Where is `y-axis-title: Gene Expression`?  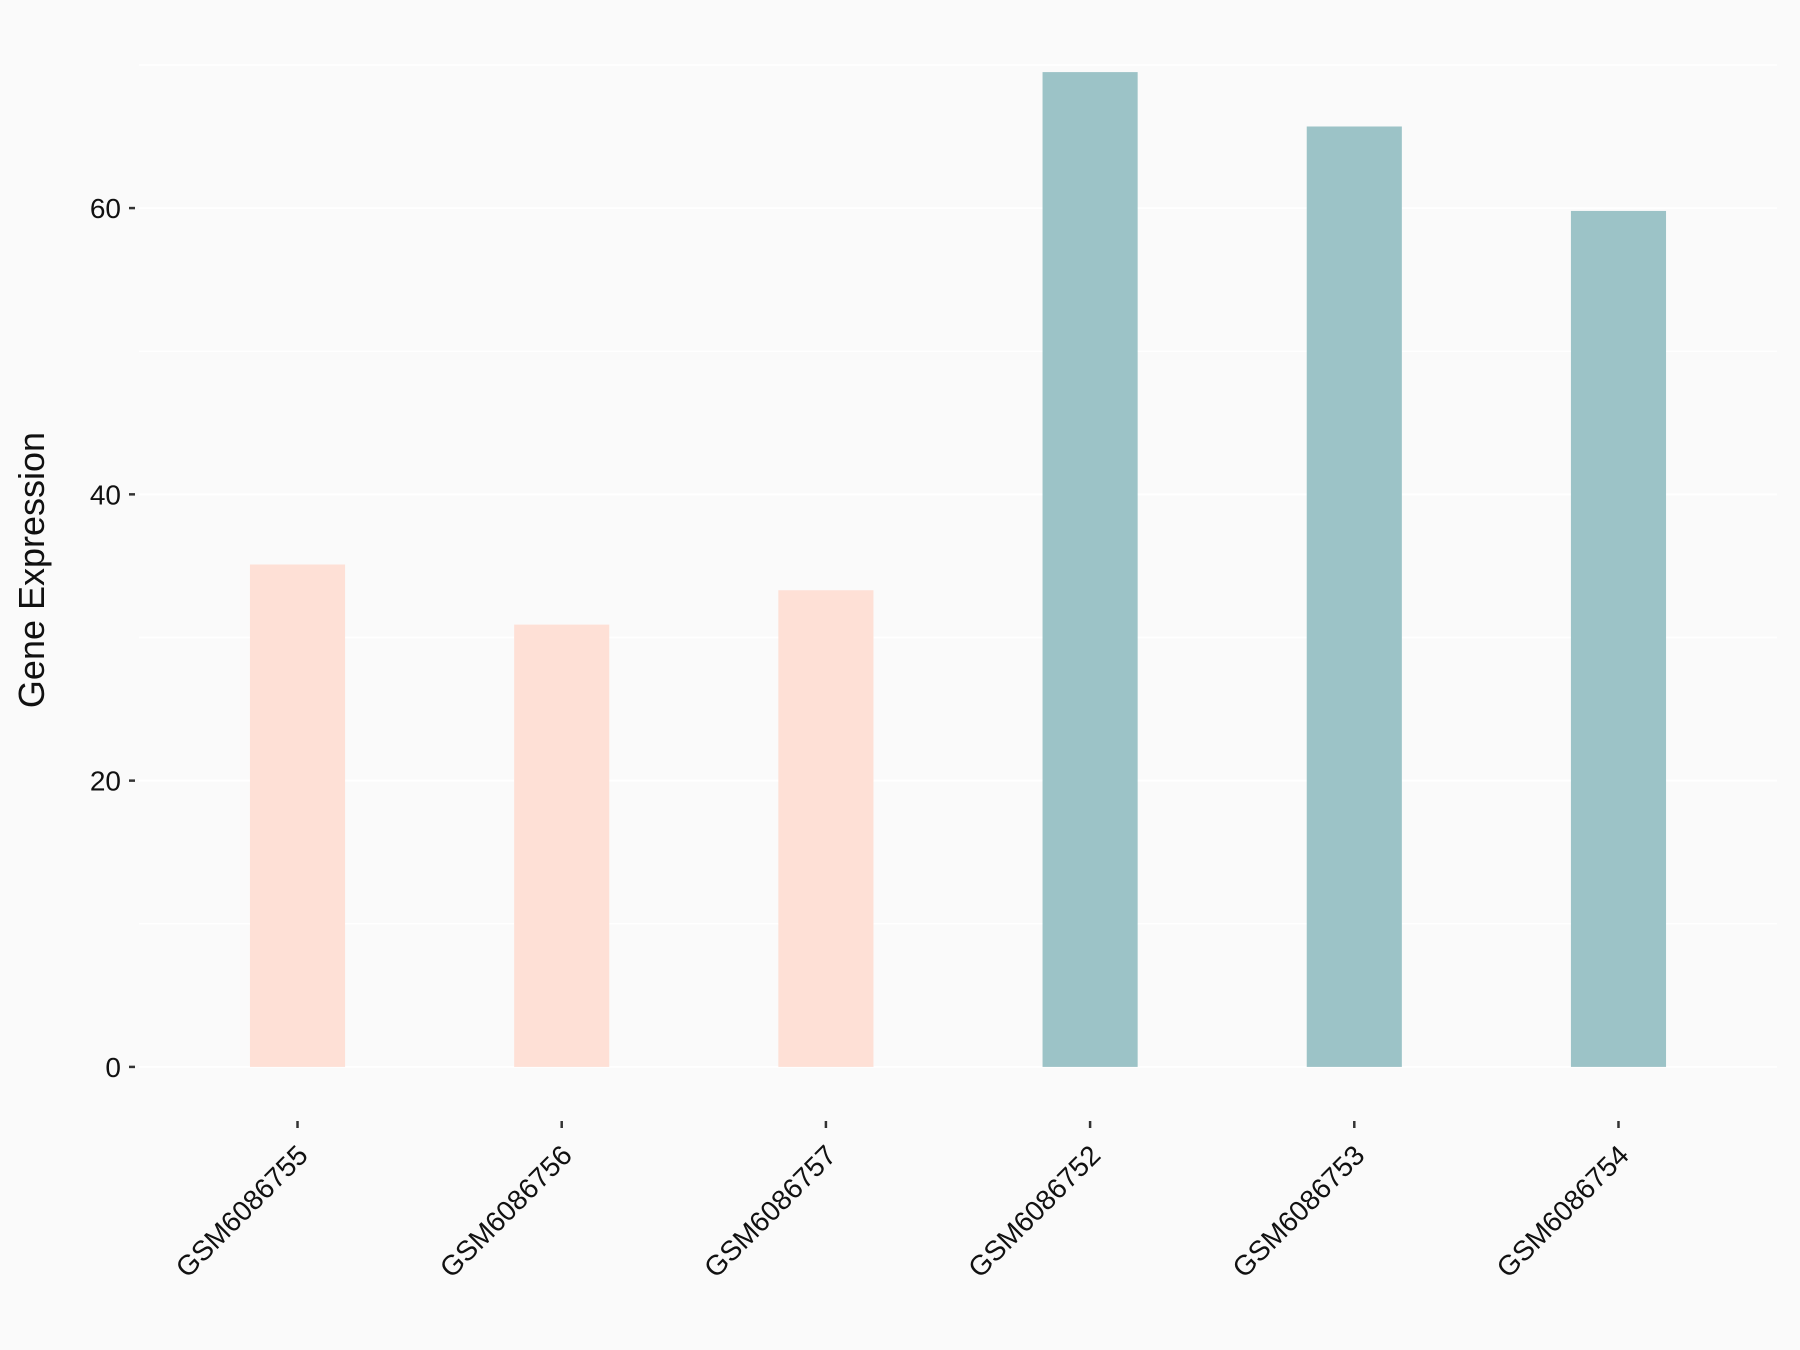 y-axis-title: Gene Expression is located at coordinates (31, 570).